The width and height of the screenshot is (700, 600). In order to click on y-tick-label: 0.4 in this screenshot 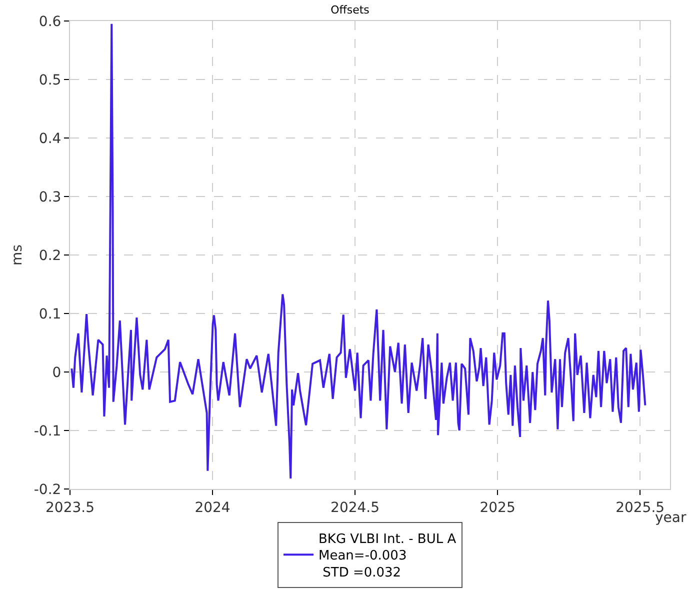, I will do `click(50, 138)`.